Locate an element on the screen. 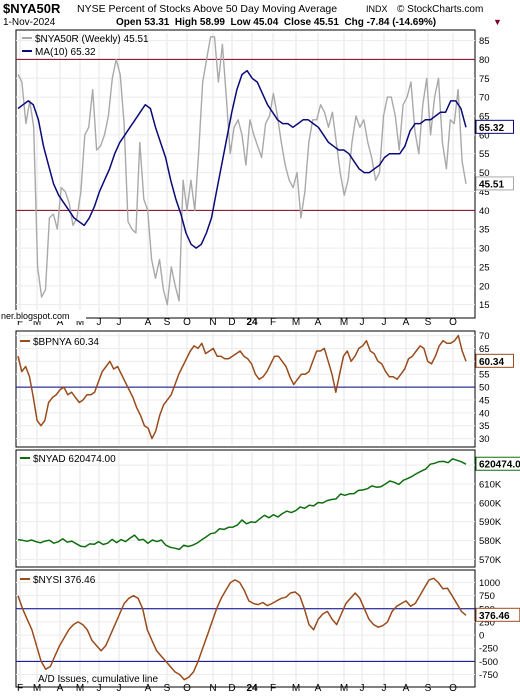 This screenshot has height=699, width=520. legend-label: $NYA50R (Weekly) 45.51 is located at coordinates (92, 39).